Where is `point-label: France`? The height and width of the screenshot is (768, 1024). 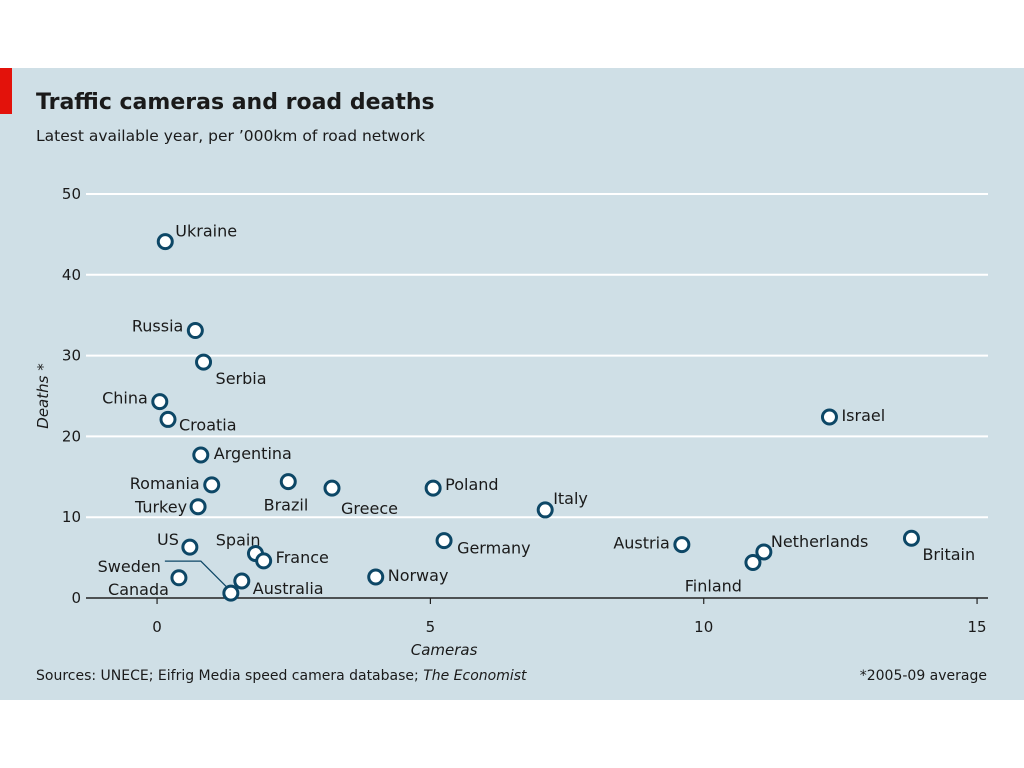
point-label: France is located at coordinates (302, 557).